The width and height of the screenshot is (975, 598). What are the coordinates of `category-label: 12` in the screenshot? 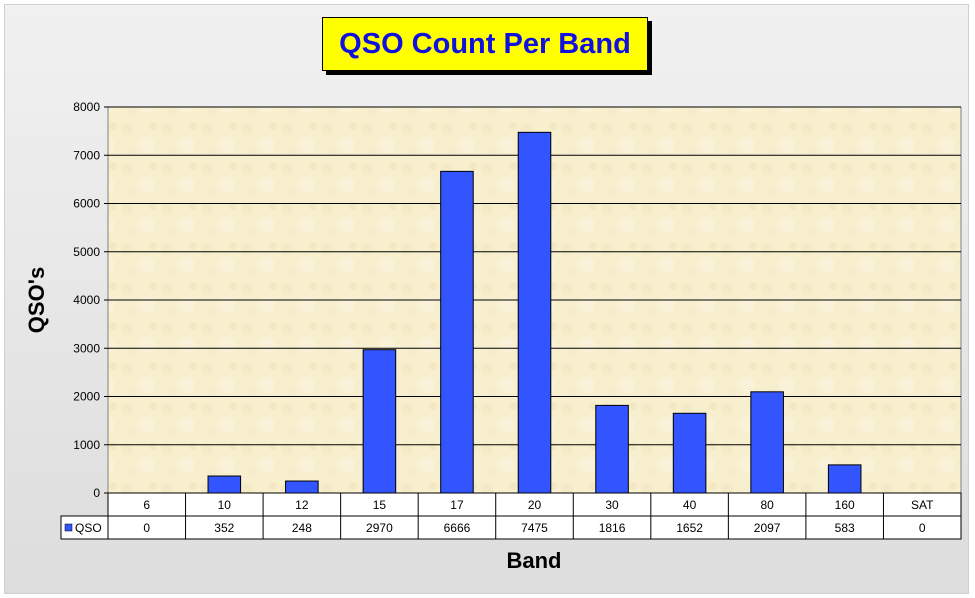 It's located at (302, 505).